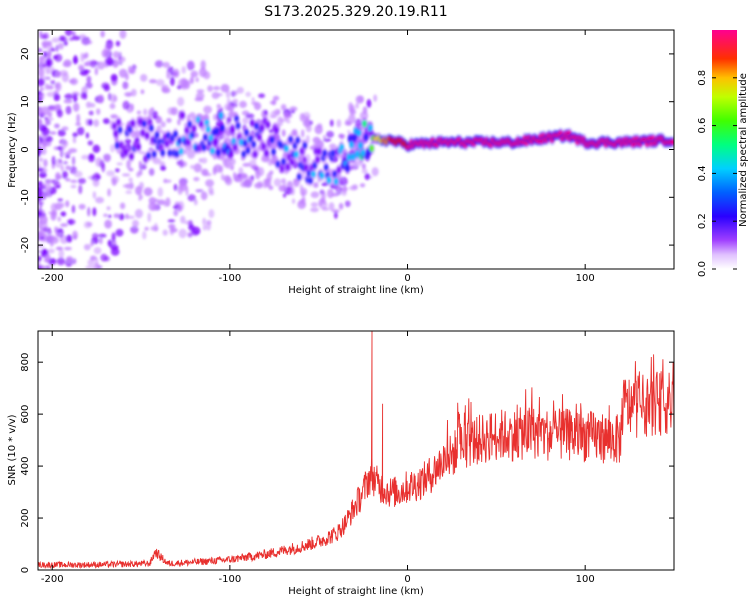  Describe the element at coordinates (702, 221) in the screenshot. I see `colorbar-tick-label: 0.2` at that location.